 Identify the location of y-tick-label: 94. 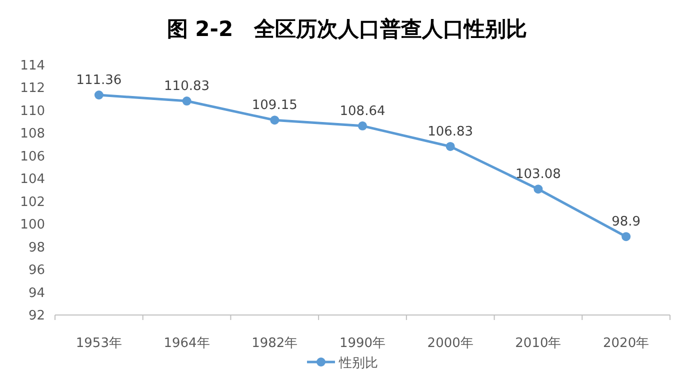
(36, 293).